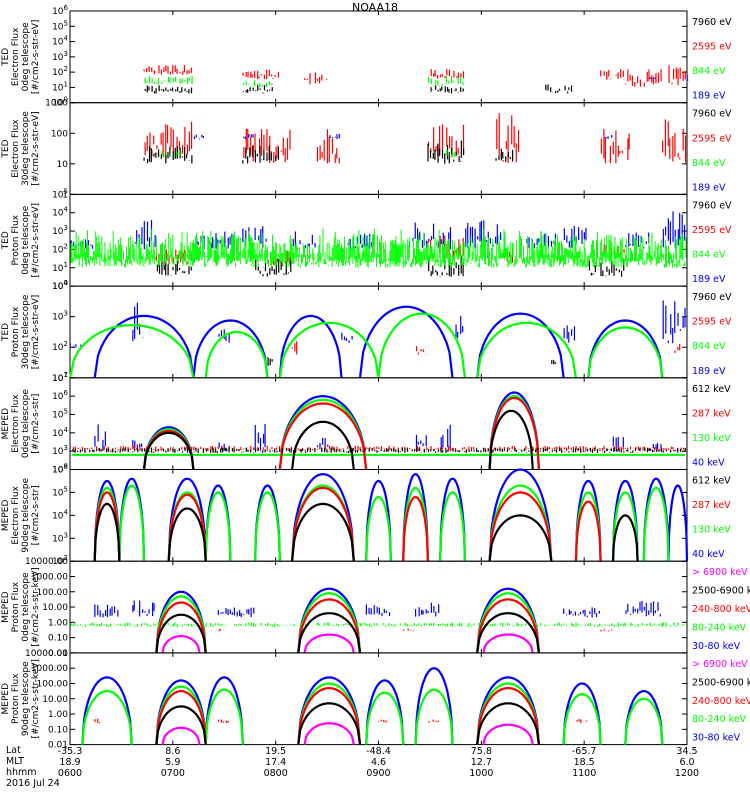 The height and width of the screenshot is (800, 750). Describe the element at coordinates (172, 751) in the screenshot. I see `x-tick-label-lat: 8.6` at that location.